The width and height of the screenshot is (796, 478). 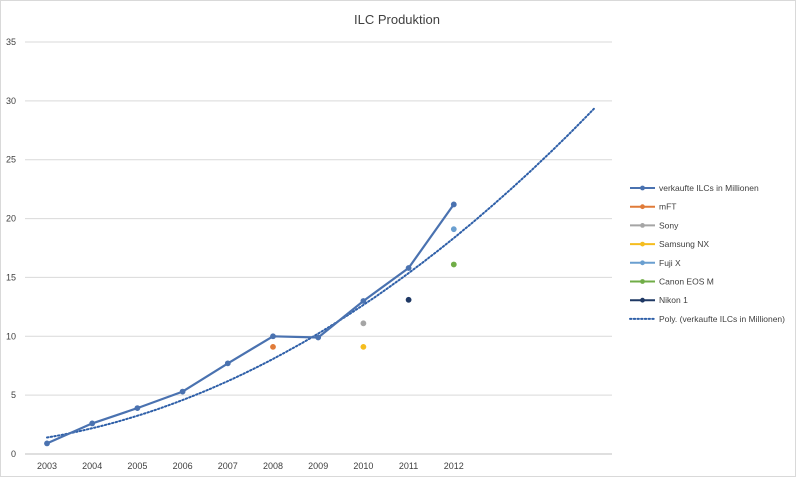 I want to click on x-tick-label: 2012, so click(x=454, y=466).